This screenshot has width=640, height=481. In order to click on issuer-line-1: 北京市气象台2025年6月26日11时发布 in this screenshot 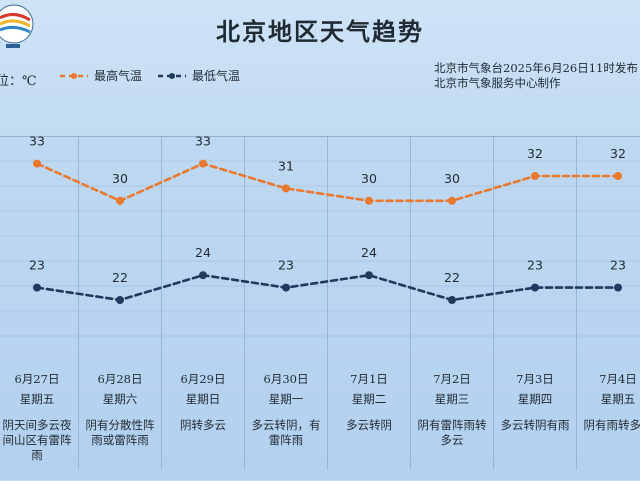, I will do `click(536, 68)`.